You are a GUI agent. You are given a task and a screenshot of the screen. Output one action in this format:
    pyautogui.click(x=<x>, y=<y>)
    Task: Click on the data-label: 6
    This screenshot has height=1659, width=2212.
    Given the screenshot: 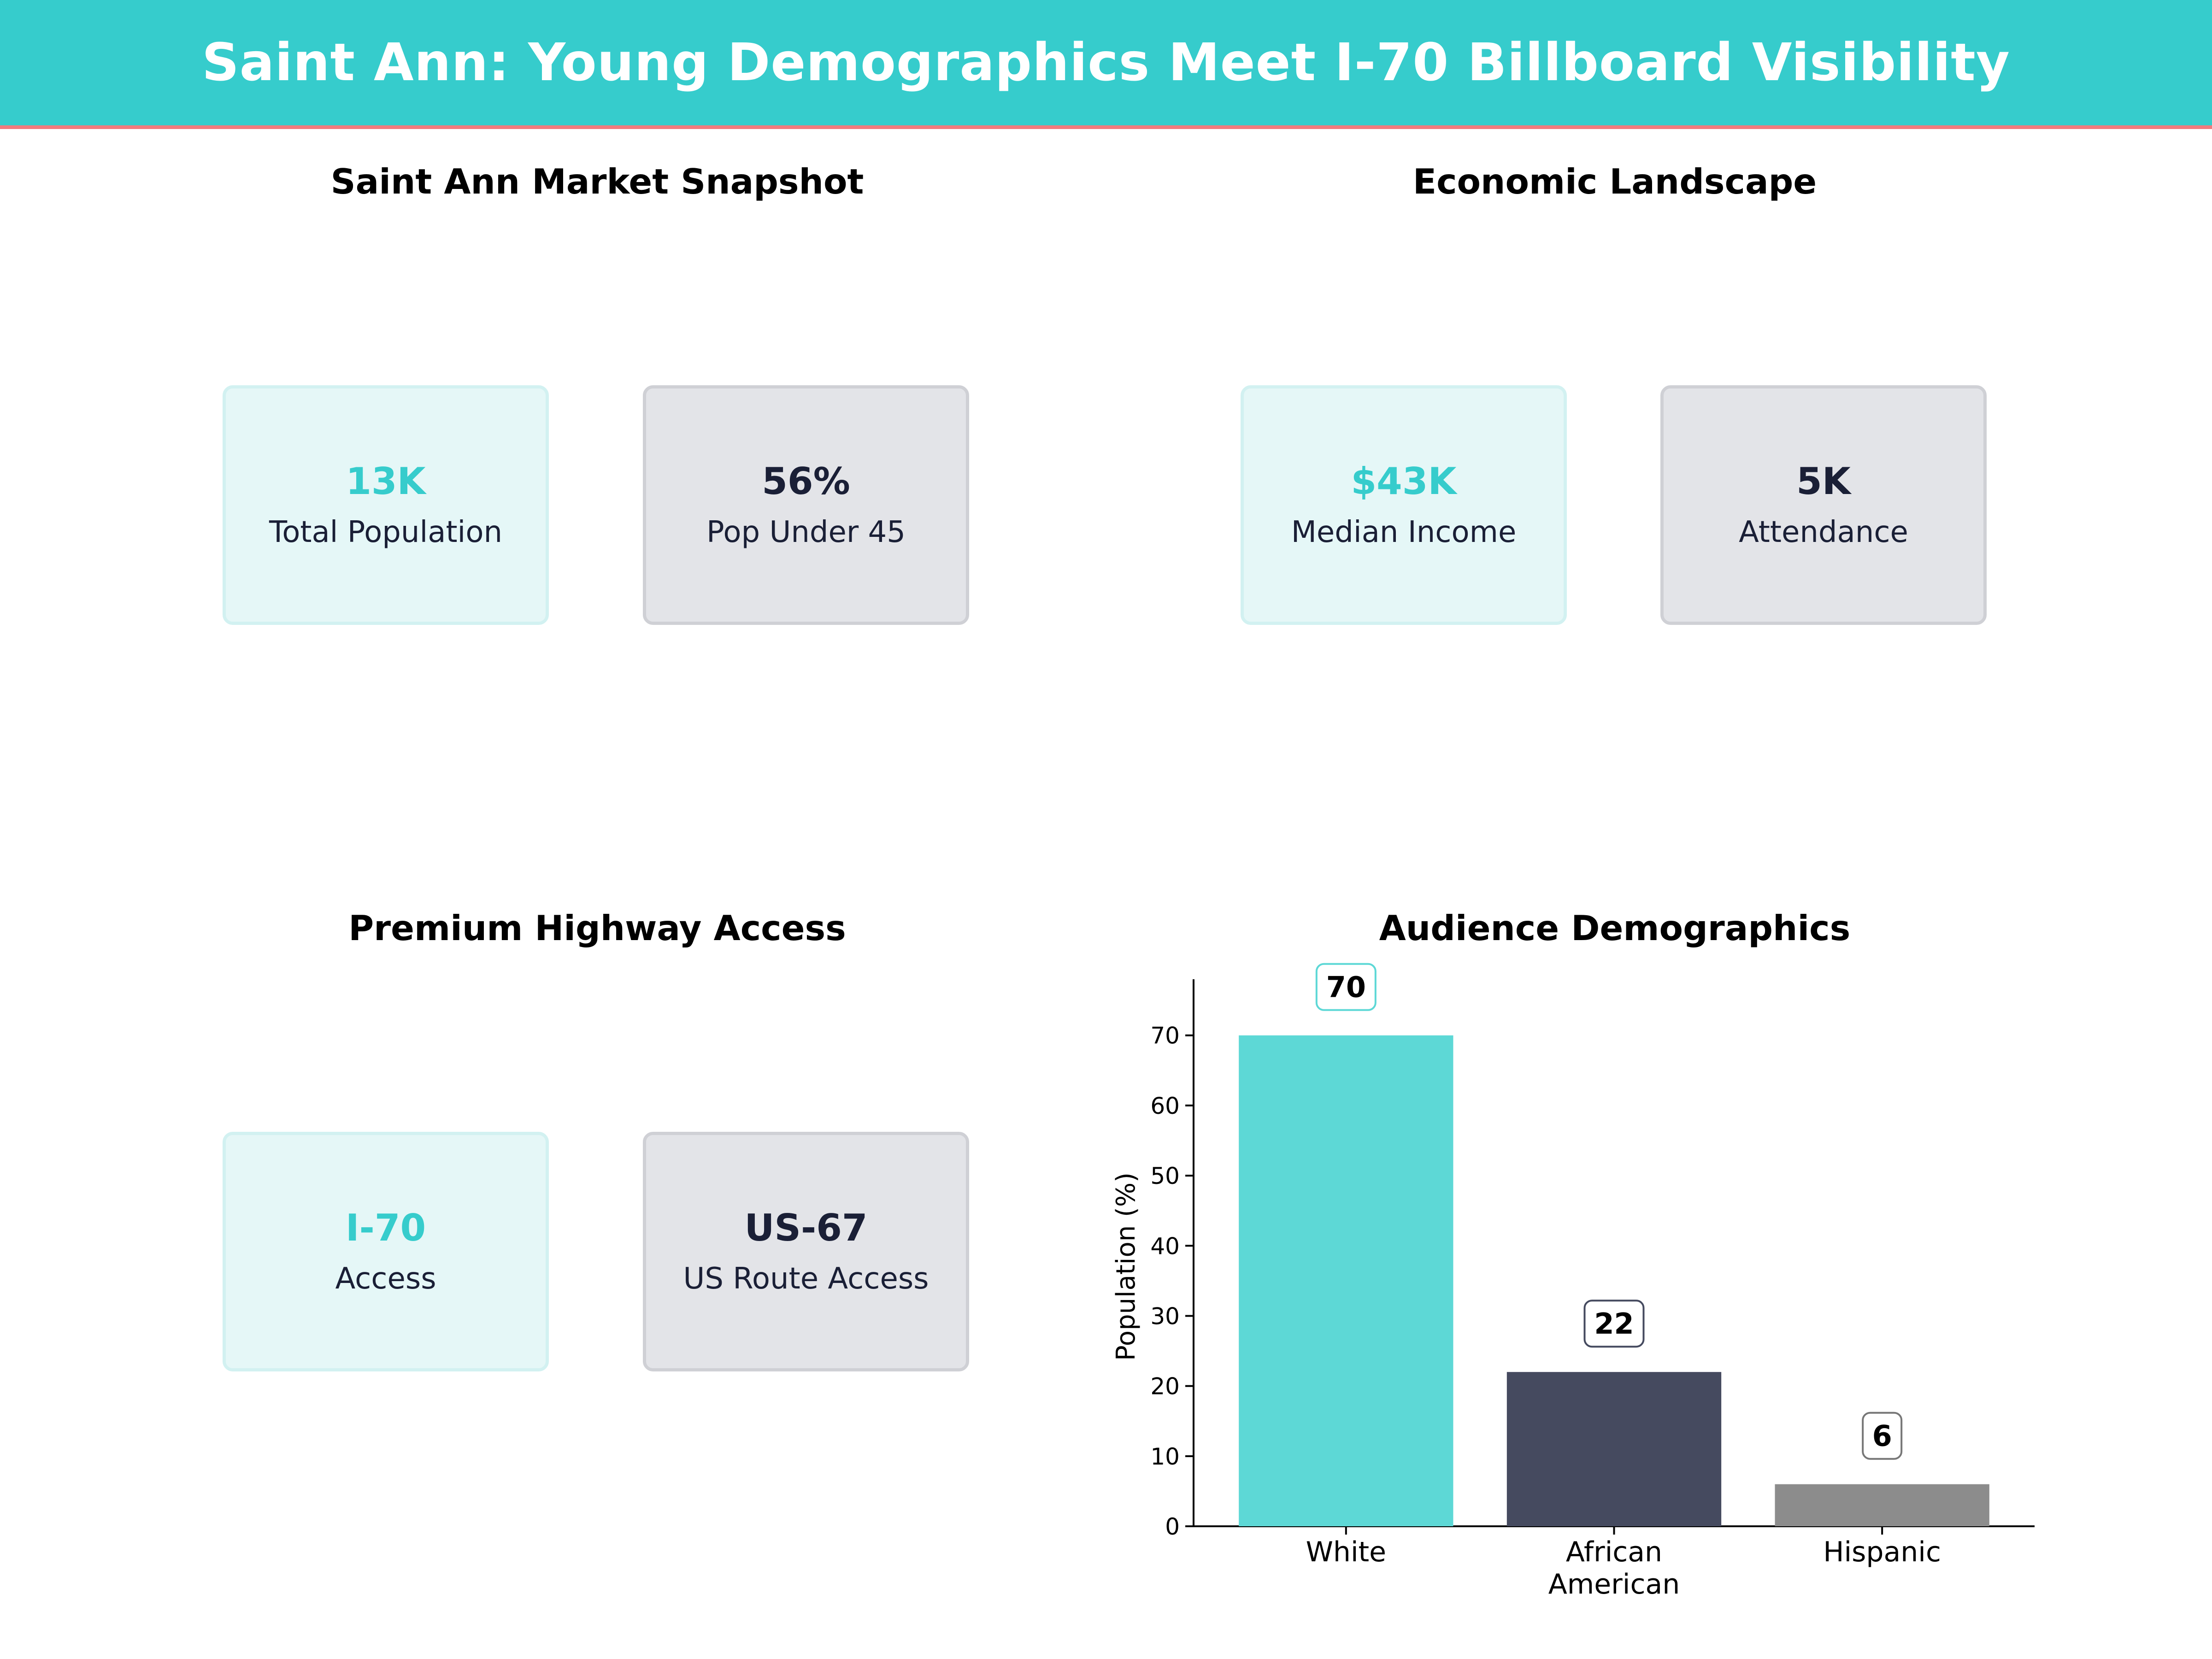 What is the action you would take?
    pyautogui.click(x=1882, y=1436)
    